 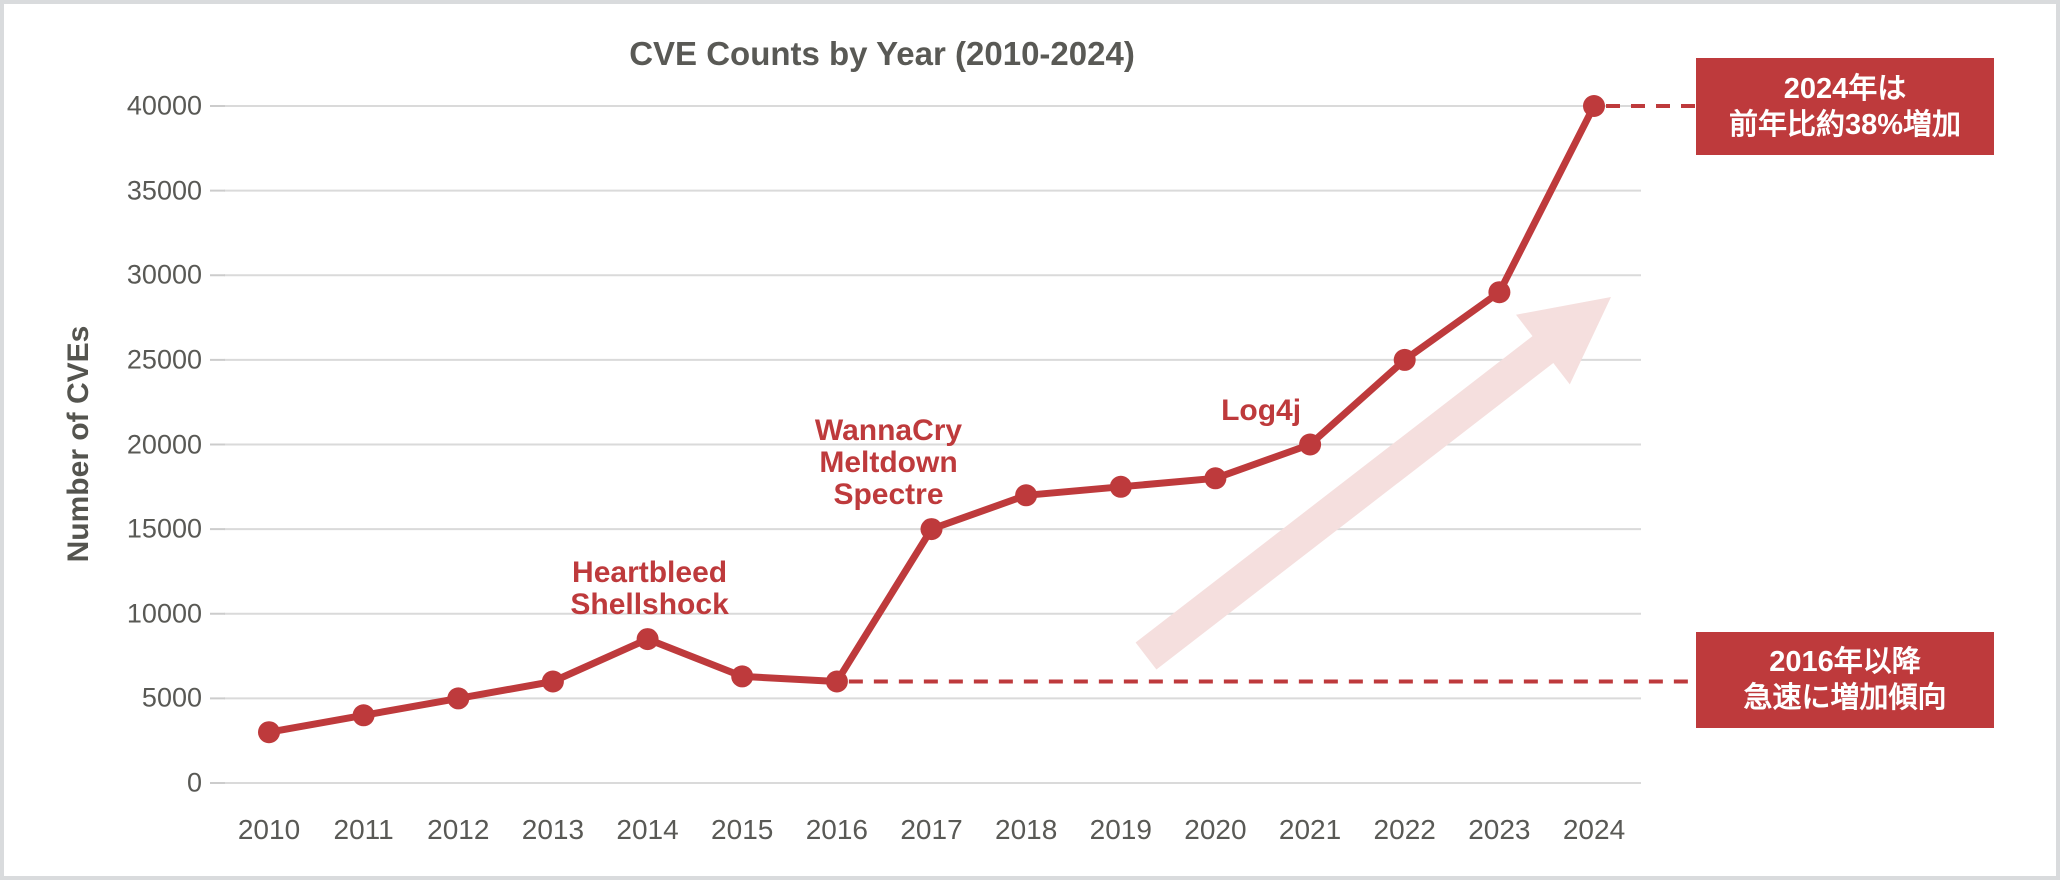 What do you see at coordinates (1404, 359) in the screenshot?
I see `data-point-2022` at bounding box center [1404, 359].